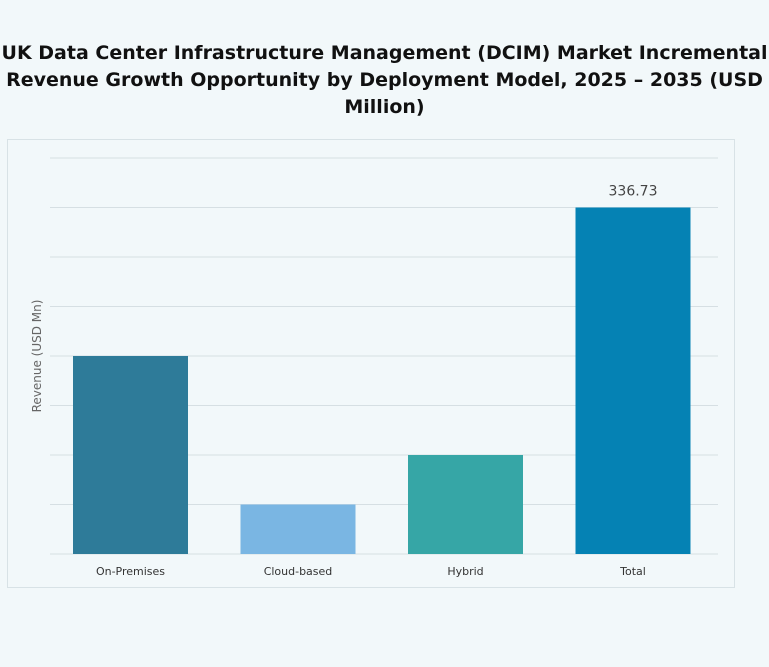 This screenshot has height=667, width=769. Describe the element at coordinates (465, 504) in the screenshot. I see `bar-hybrid` at that location.